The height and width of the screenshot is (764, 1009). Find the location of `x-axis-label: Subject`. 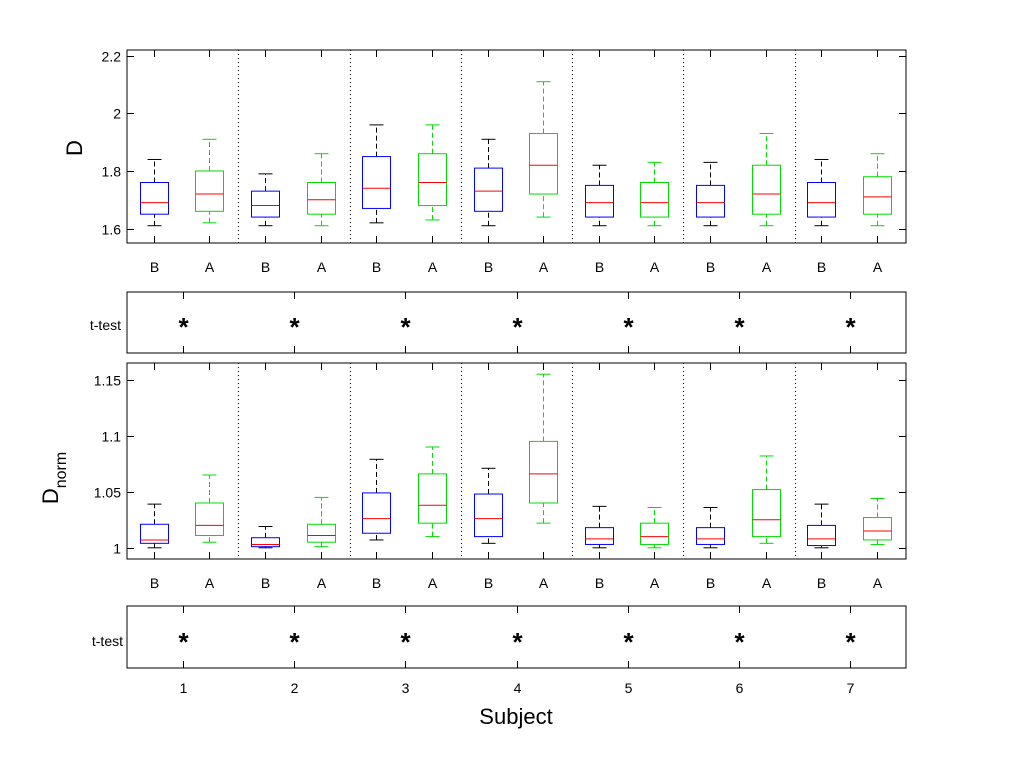

x-axis-label: Subject is located at coordinates (515, 716).